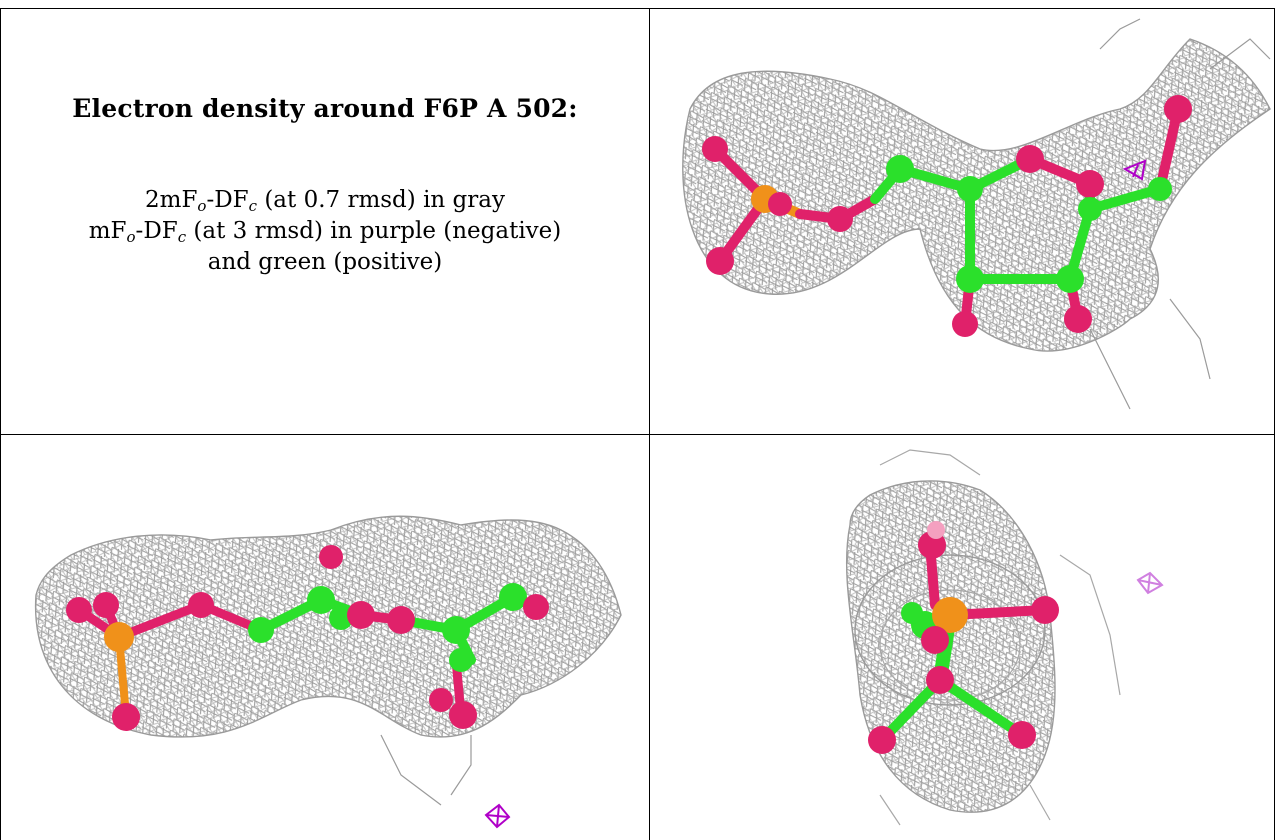 This screenshot has height=840, width=1275. What do you see at coordinates (637, 8) in the screenshot?
I see `table-top-border` at bounding box center [637, 8].